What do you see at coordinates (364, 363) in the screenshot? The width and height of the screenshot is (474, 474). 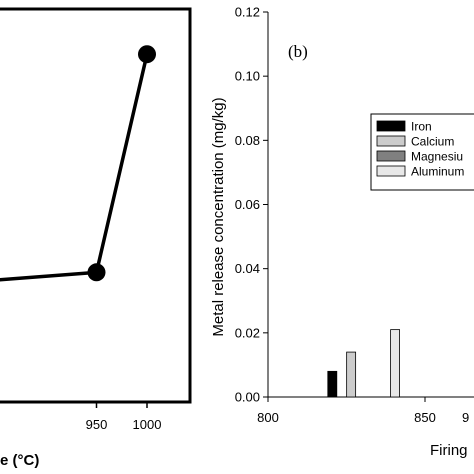 I see `panel-b-bars` at bounding box center [364, 363].